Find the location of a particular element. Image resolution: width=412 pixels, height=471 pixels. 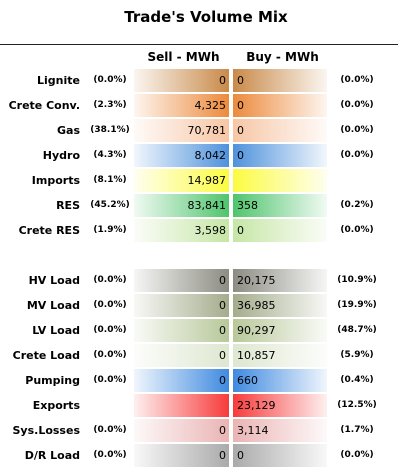

table-row: Imports (8.1%) 14,987 is located at coordinates (206, 180).